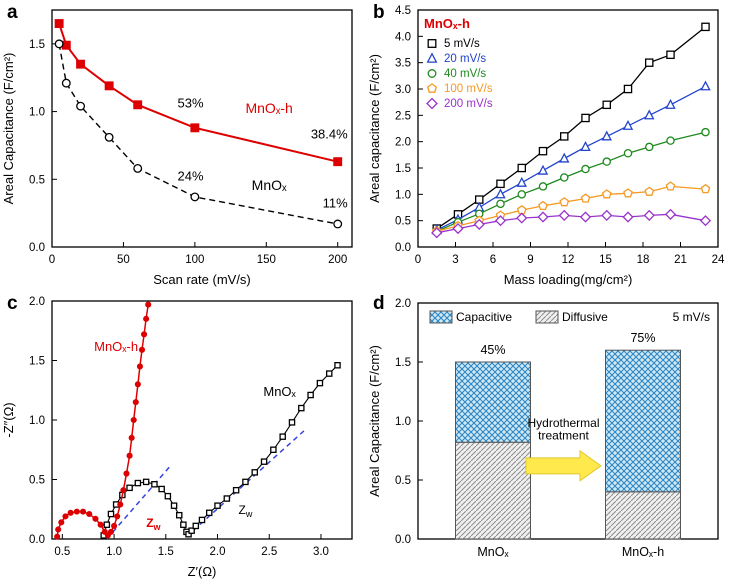 The width and height of the screenshot is (732, 583). I want to click on svg-text: 200, so click(337, 260).